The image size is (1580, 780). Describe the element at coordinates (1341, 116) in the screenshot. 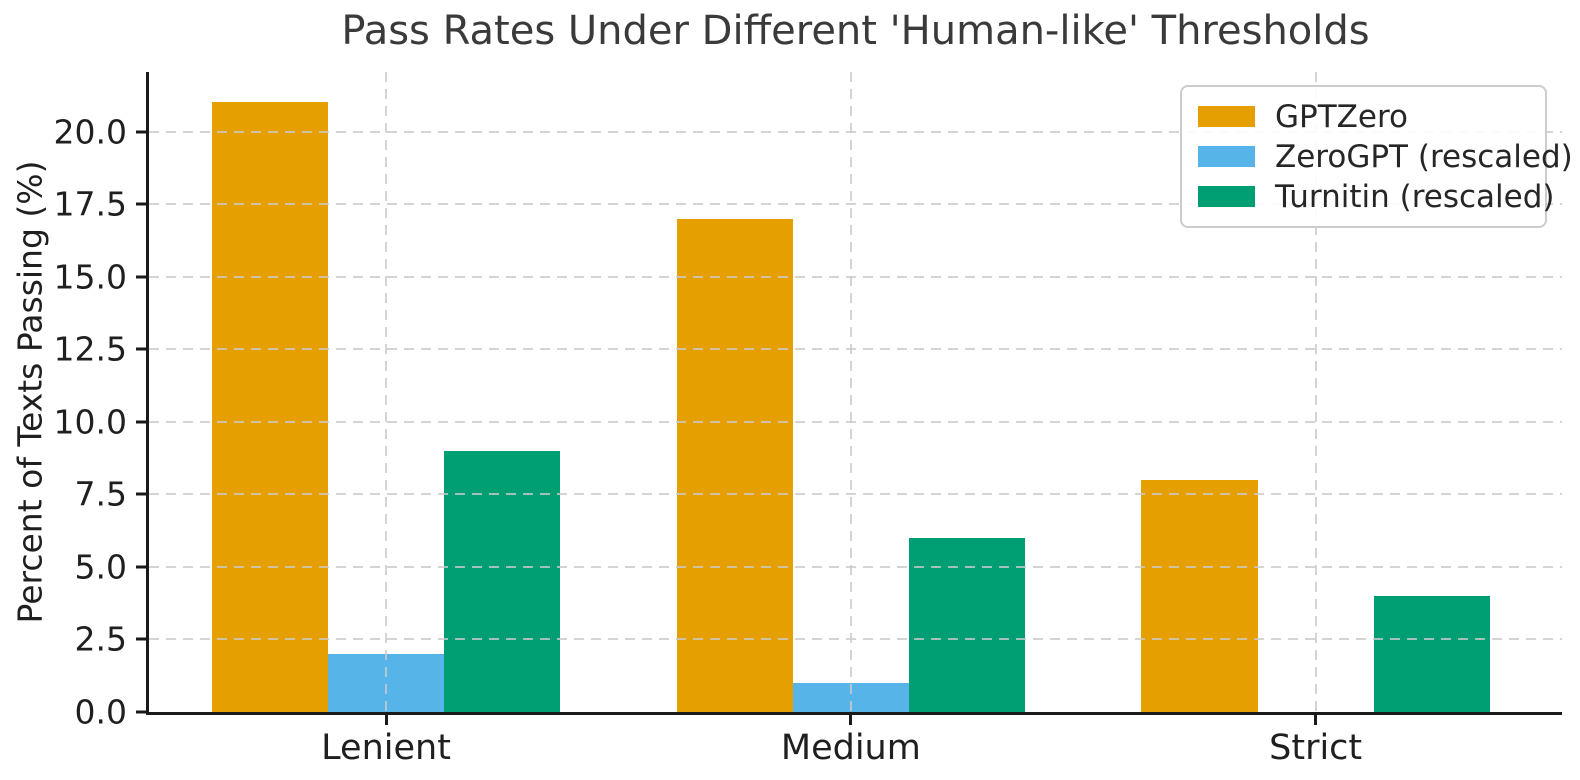

I see `legend-label: GPTZero` at that location.